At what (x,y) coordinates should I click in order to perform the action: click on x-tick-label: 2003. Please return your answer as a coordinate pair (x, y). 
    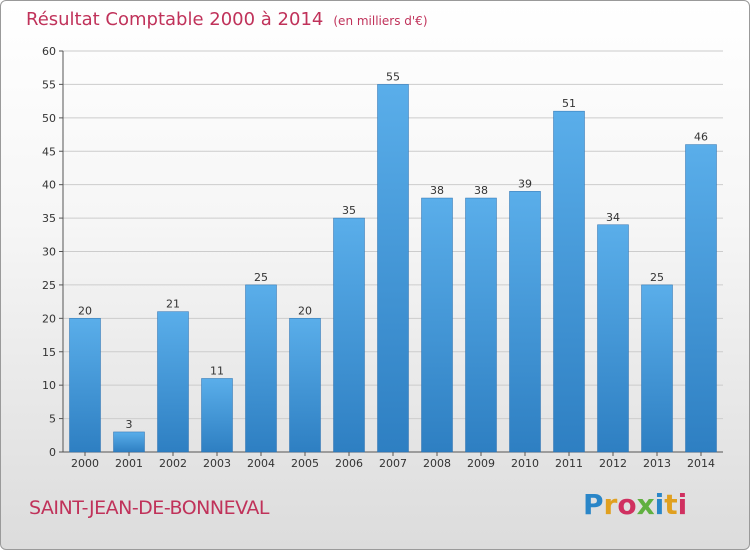
    Looking at the image, I should click on (217, 463).